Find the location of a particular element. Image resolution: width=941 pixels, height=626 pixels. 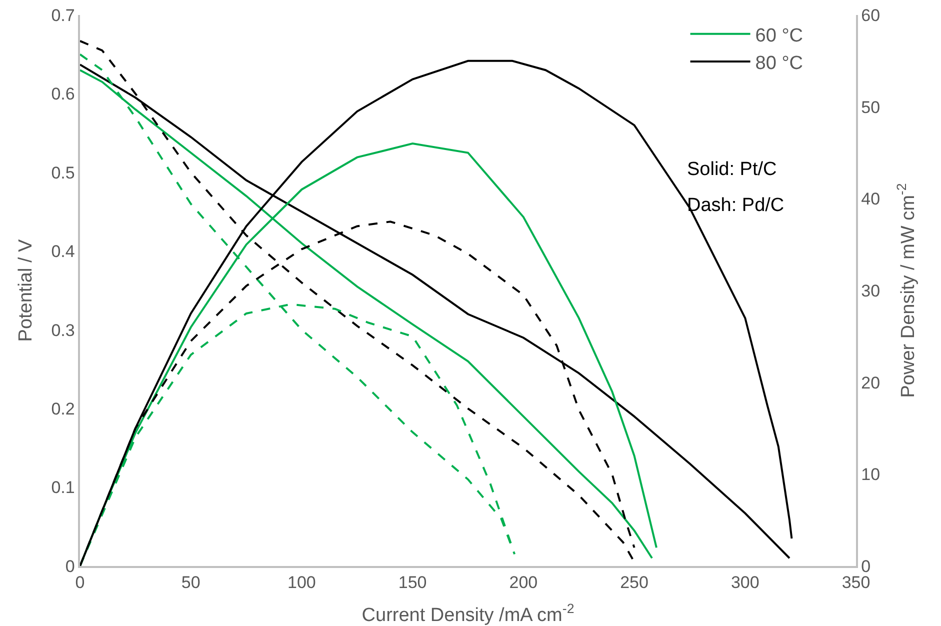

x-tick-label: 150 is located at coordinates (412, 582).